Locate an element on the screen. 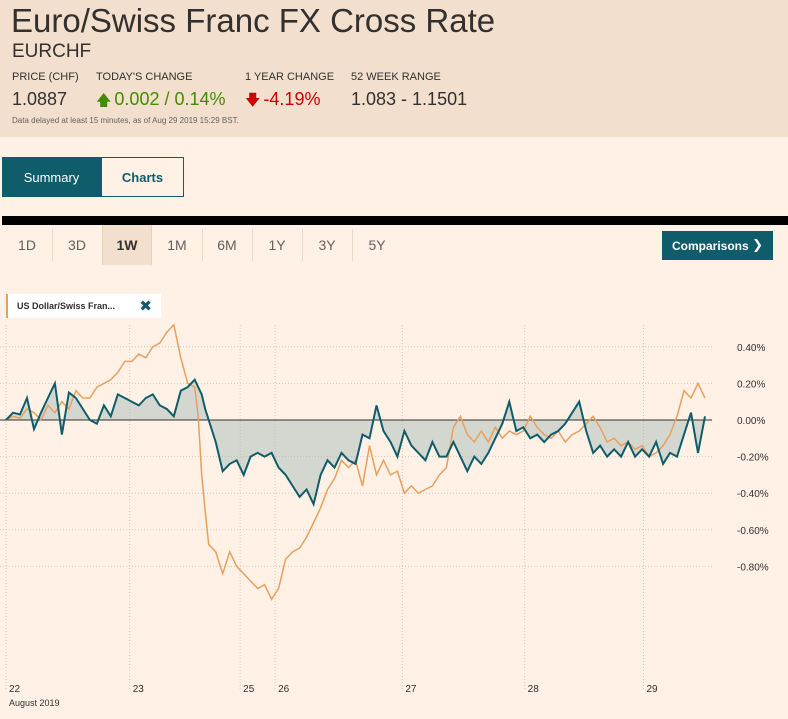 The width and height of the screenshot is (788, 719). price-value: 1.0887 is located at coordinates (40, 99).